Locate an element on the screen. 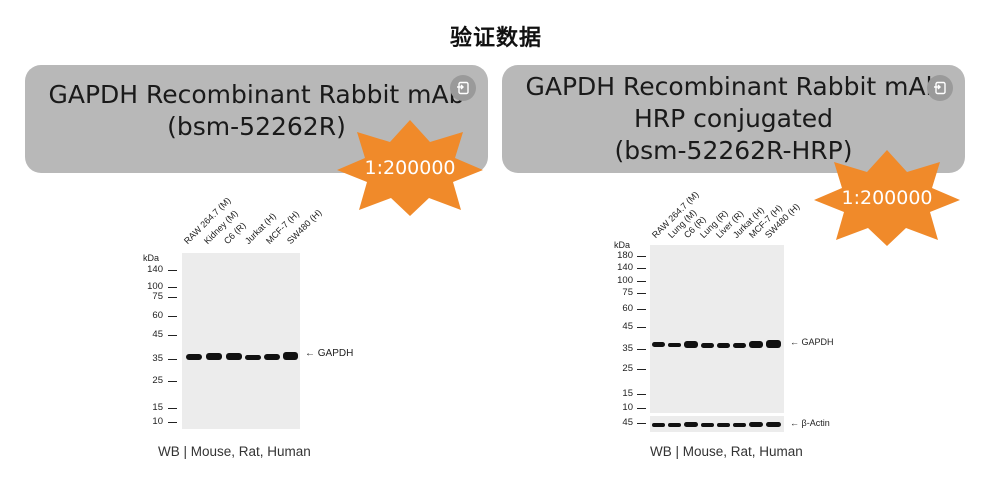 The image size is (992, 483). panel-2-title-line-1: GAPDH Recombinant Rabbit mAb is located at coordinates (733, 86).